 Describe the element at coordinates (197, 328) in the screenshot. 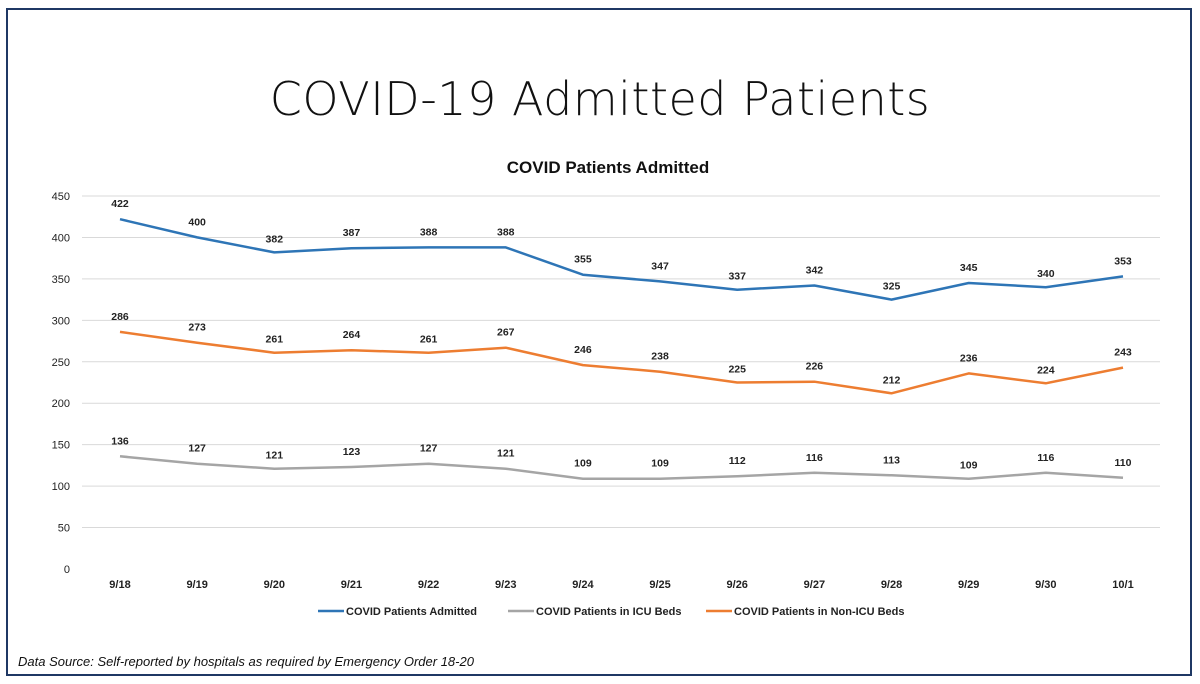

I see `data-label: 273` at that location.